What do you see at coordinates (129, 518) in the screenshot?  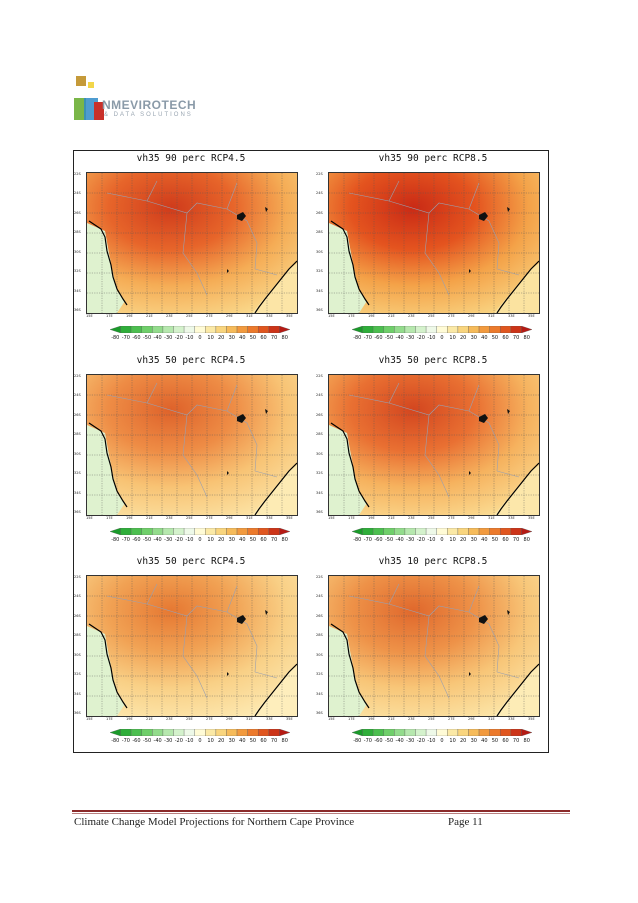 I see `x-tick-label: 19E` at bounding box center [129, 518].